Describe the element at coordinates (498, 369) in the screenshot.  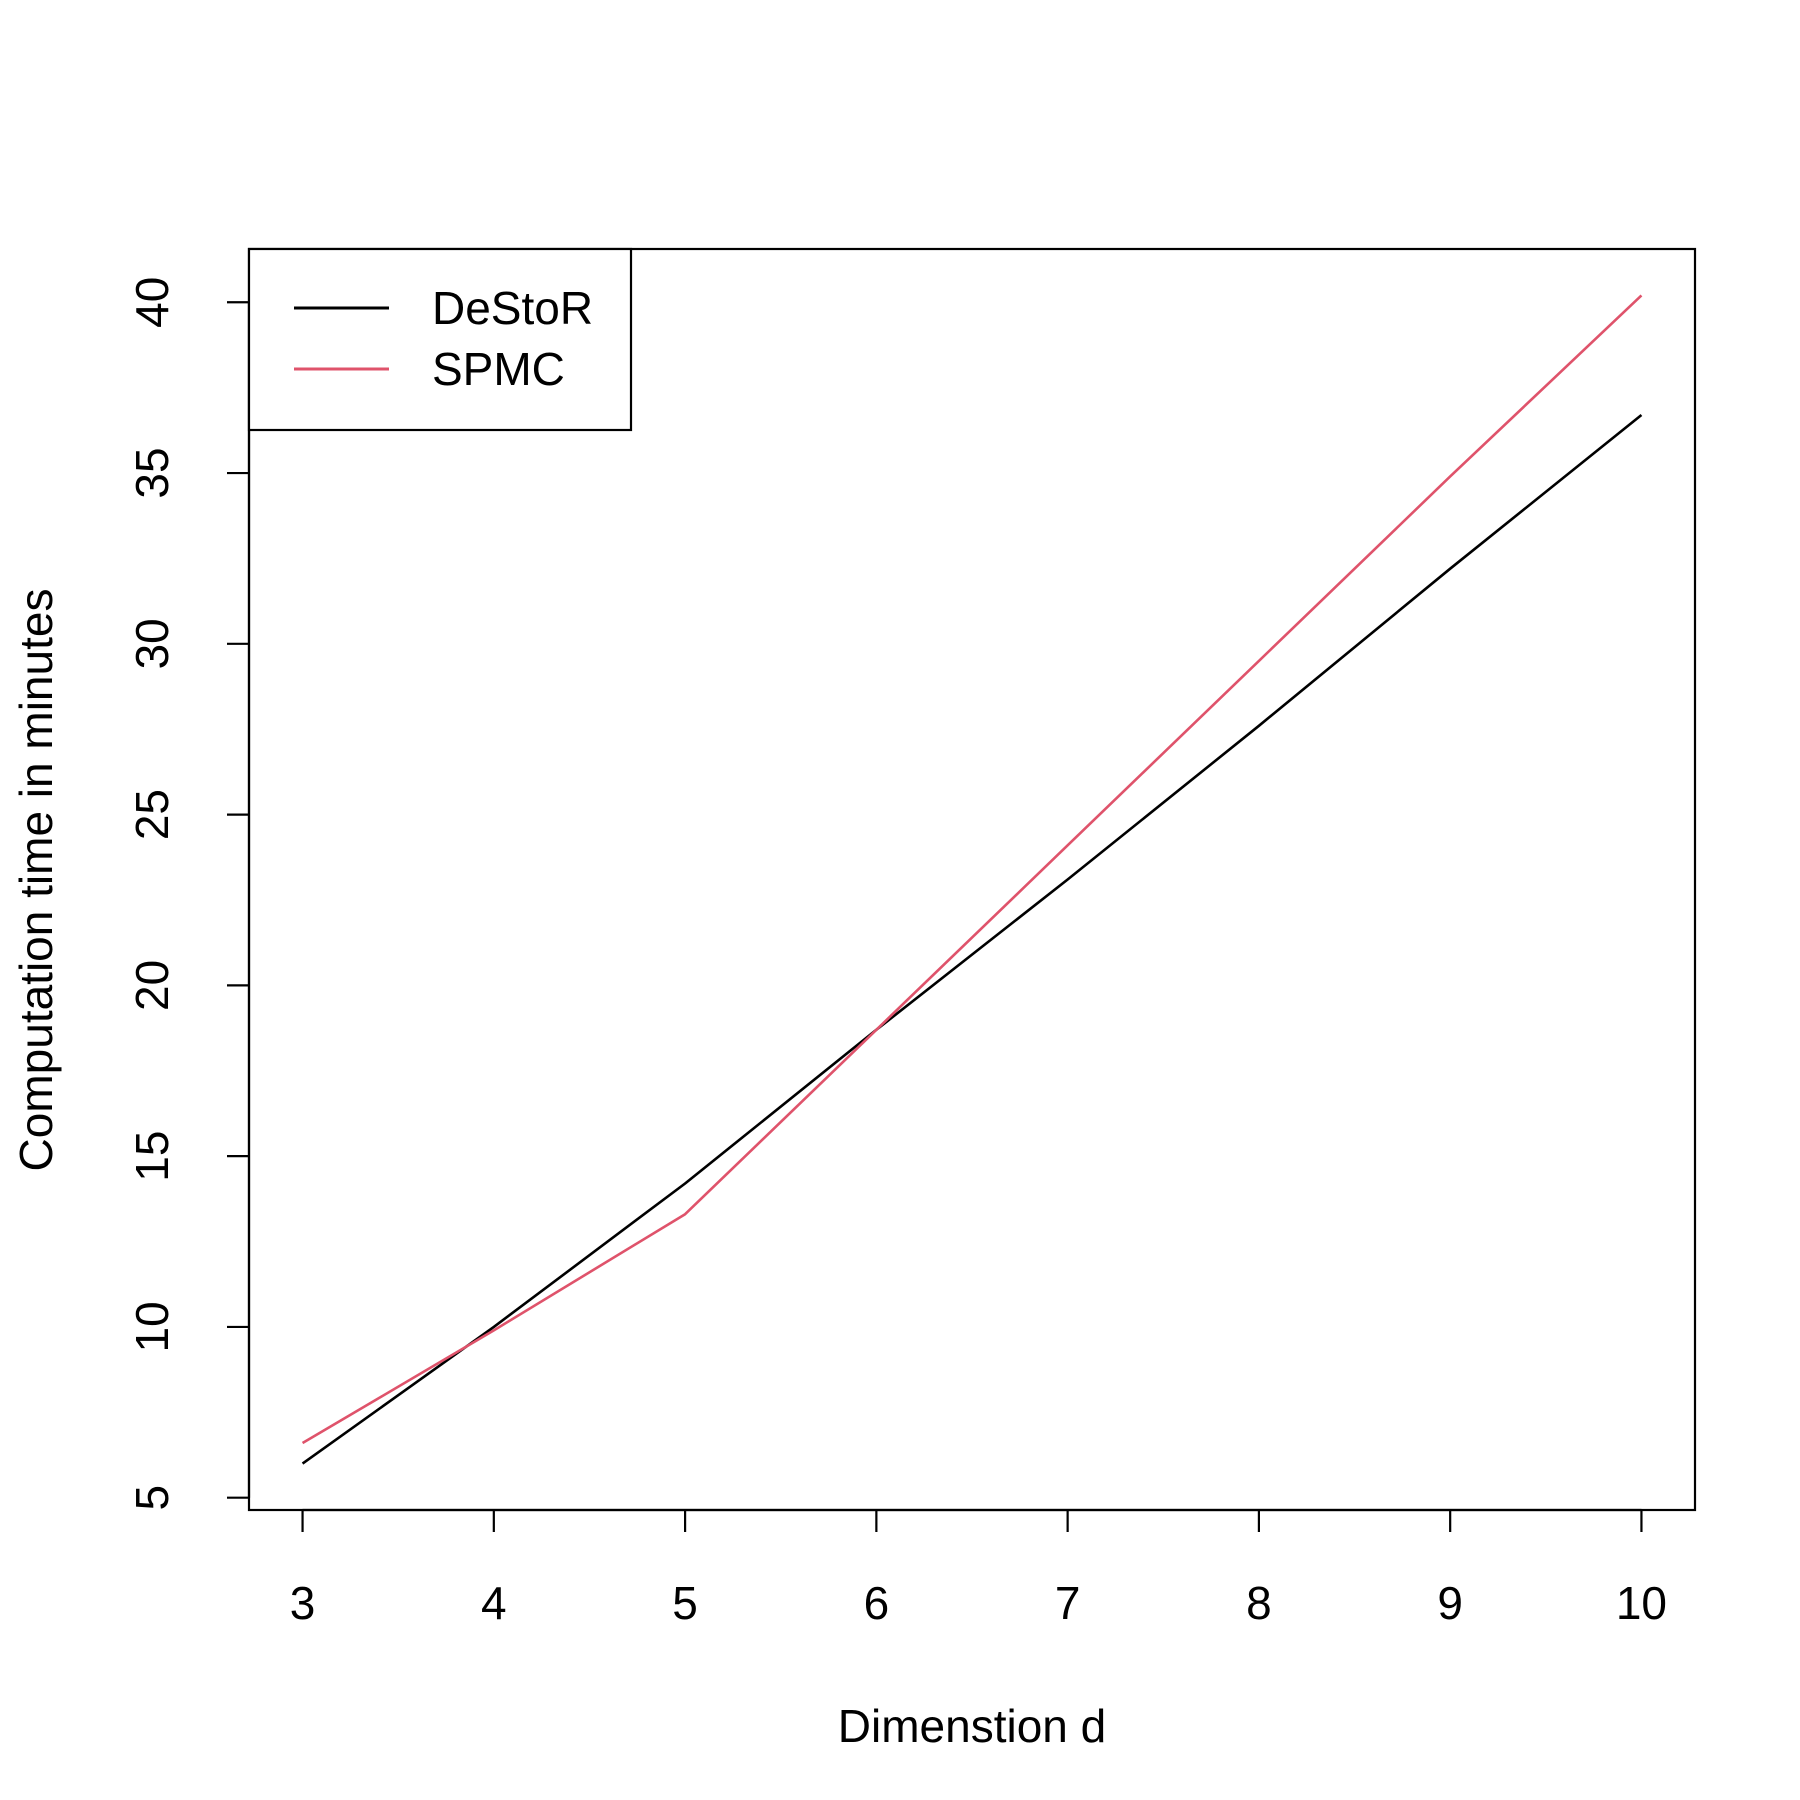
I see `legend-label-spmc: SPMC` at that location.